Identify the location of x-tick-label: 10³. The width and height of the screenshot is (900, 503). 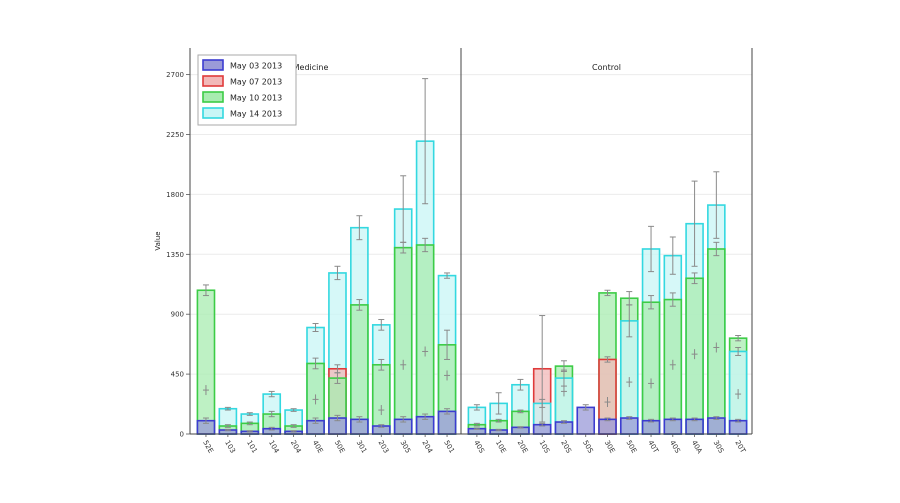
(230, 447).